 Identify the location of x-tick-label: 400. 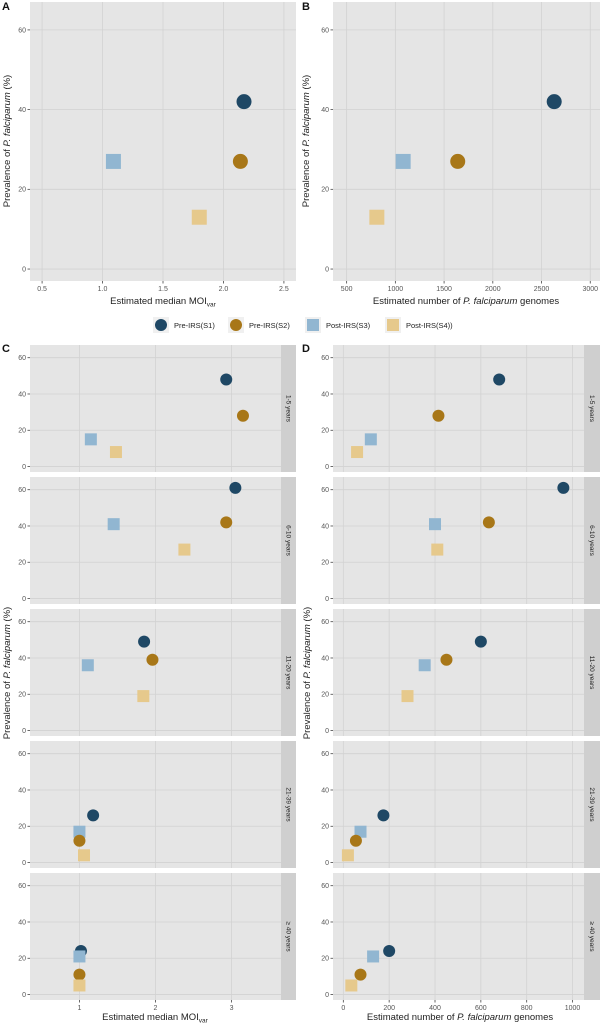
(435, 1008).